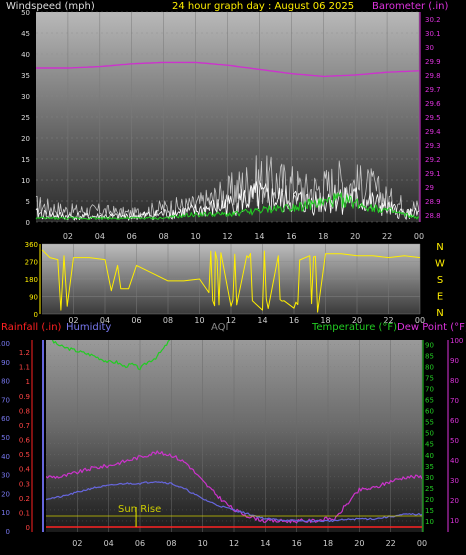 This screenshot has width=466, height=555. I want to click on barometer-y-tick-label: 30.2, so click(433, 20).